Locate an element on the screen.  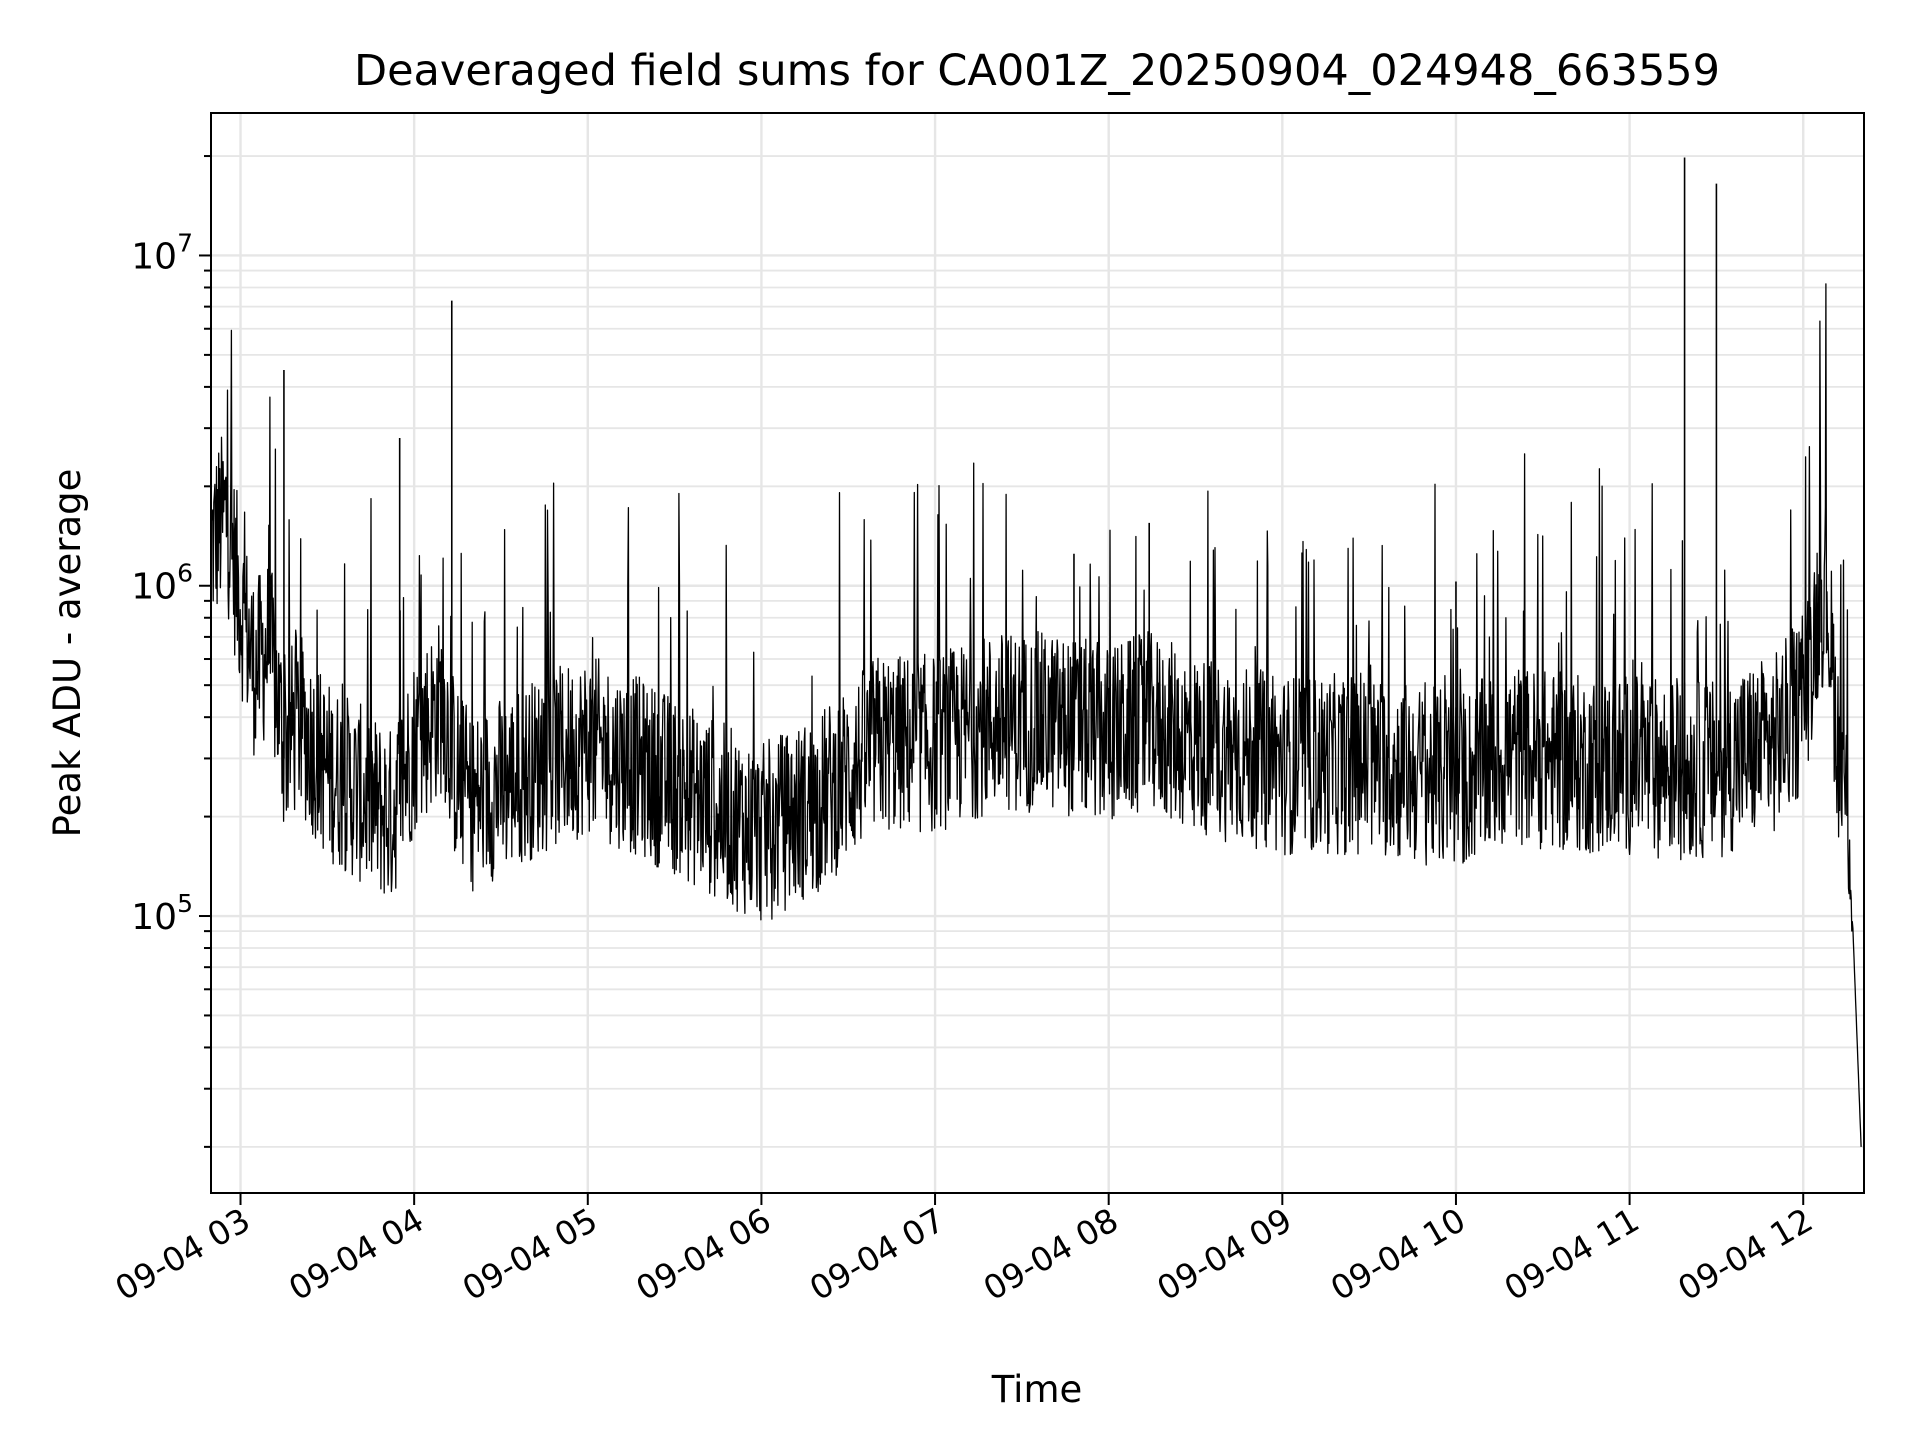
y-tick-label: 10⁵ is located at coordinates (162, 913).